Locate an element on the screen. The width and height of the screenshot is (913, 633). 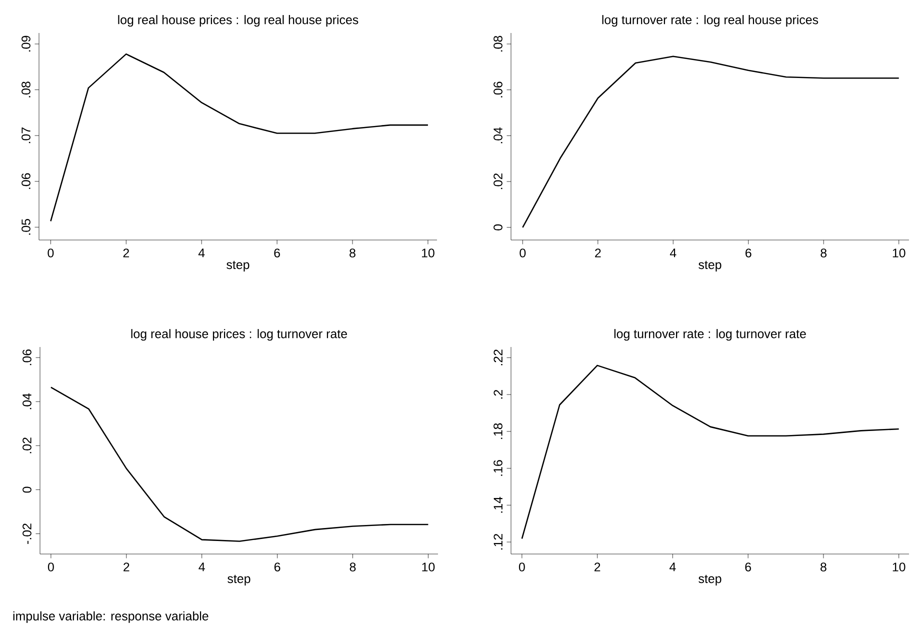
y-tick-label: -.02 is located at coordinates (27, 534).